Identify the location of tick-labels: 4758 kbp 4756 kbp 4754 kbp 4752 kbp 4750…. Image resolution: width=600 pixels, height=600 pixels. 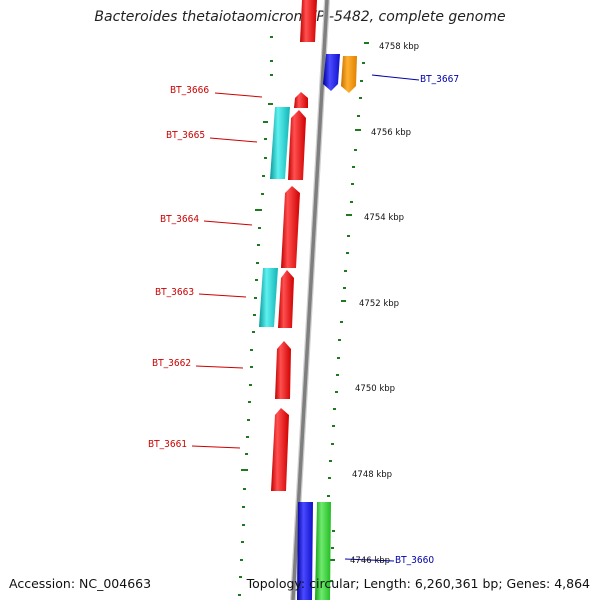
(384, 304).